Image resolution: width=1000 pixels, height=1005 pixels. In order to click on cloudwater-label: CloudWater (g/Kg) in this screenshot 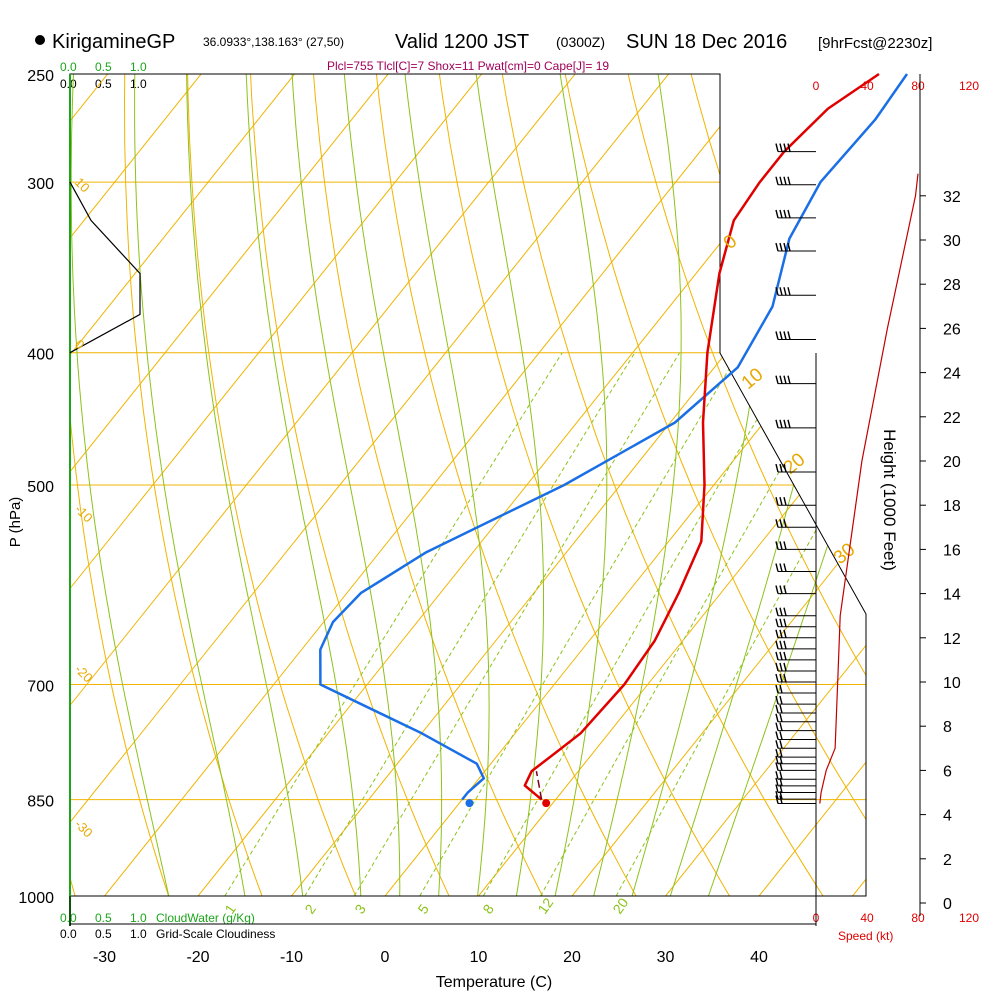, I will do `click(205, 918)`.